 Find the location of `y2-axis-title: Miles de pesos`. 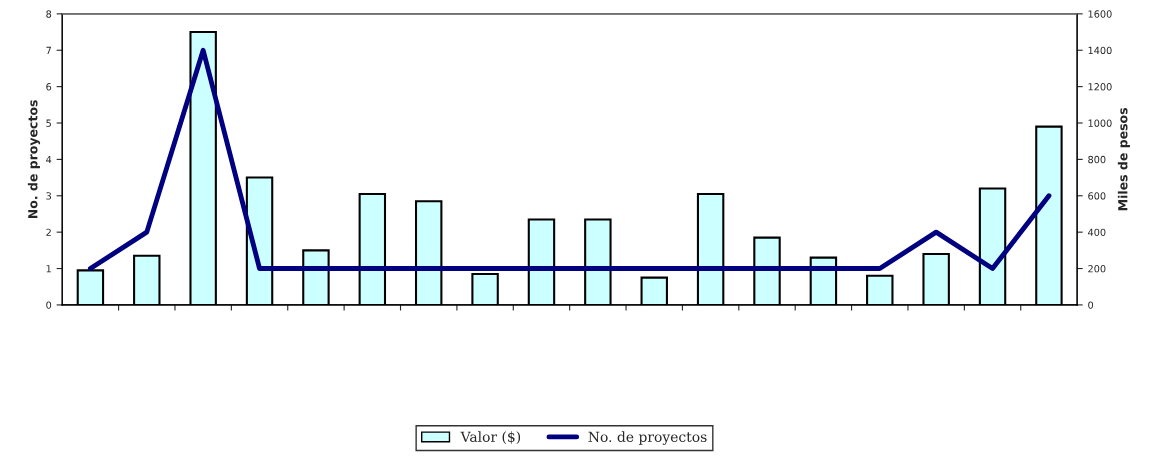

y2-axis-title: Miles de pesos is located at coordinates (1123, 159).